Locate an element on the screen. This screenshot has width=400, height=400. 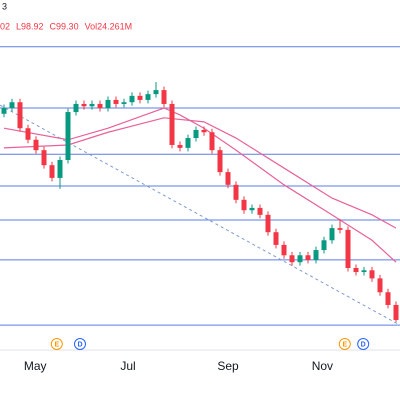
ohlc-value: 02 is located at coordinates (5, 26).